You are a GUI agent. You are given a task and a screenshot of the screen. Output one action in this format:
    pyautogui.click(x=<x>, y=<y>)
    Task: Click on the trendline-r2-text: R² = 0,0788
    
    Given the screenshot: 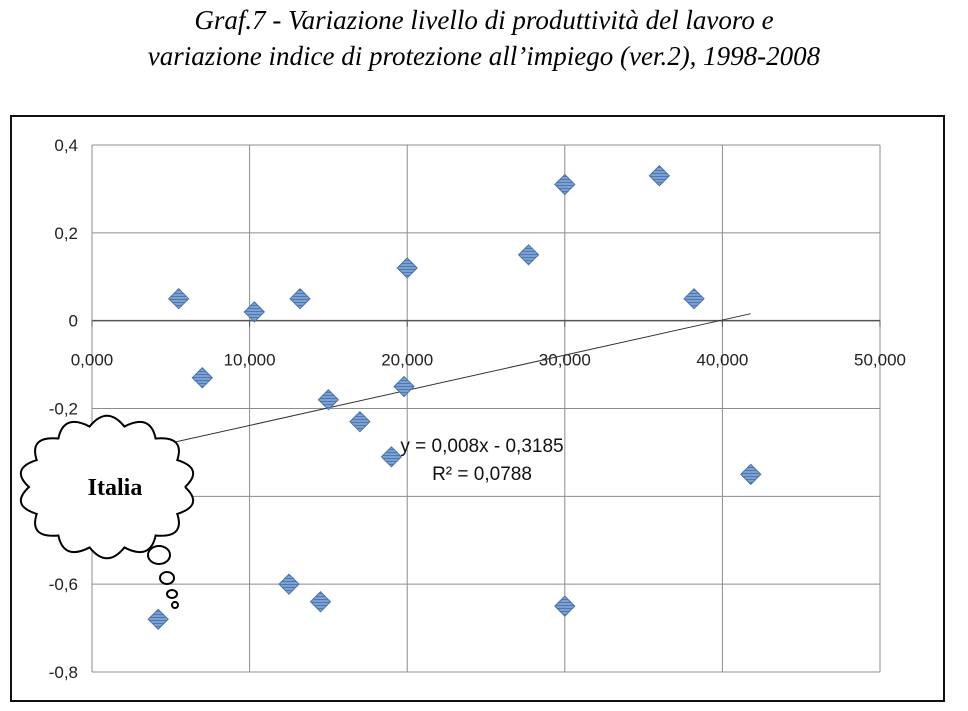 What is the action you would take?
    pyautogui.click(x=482, y=474)
    